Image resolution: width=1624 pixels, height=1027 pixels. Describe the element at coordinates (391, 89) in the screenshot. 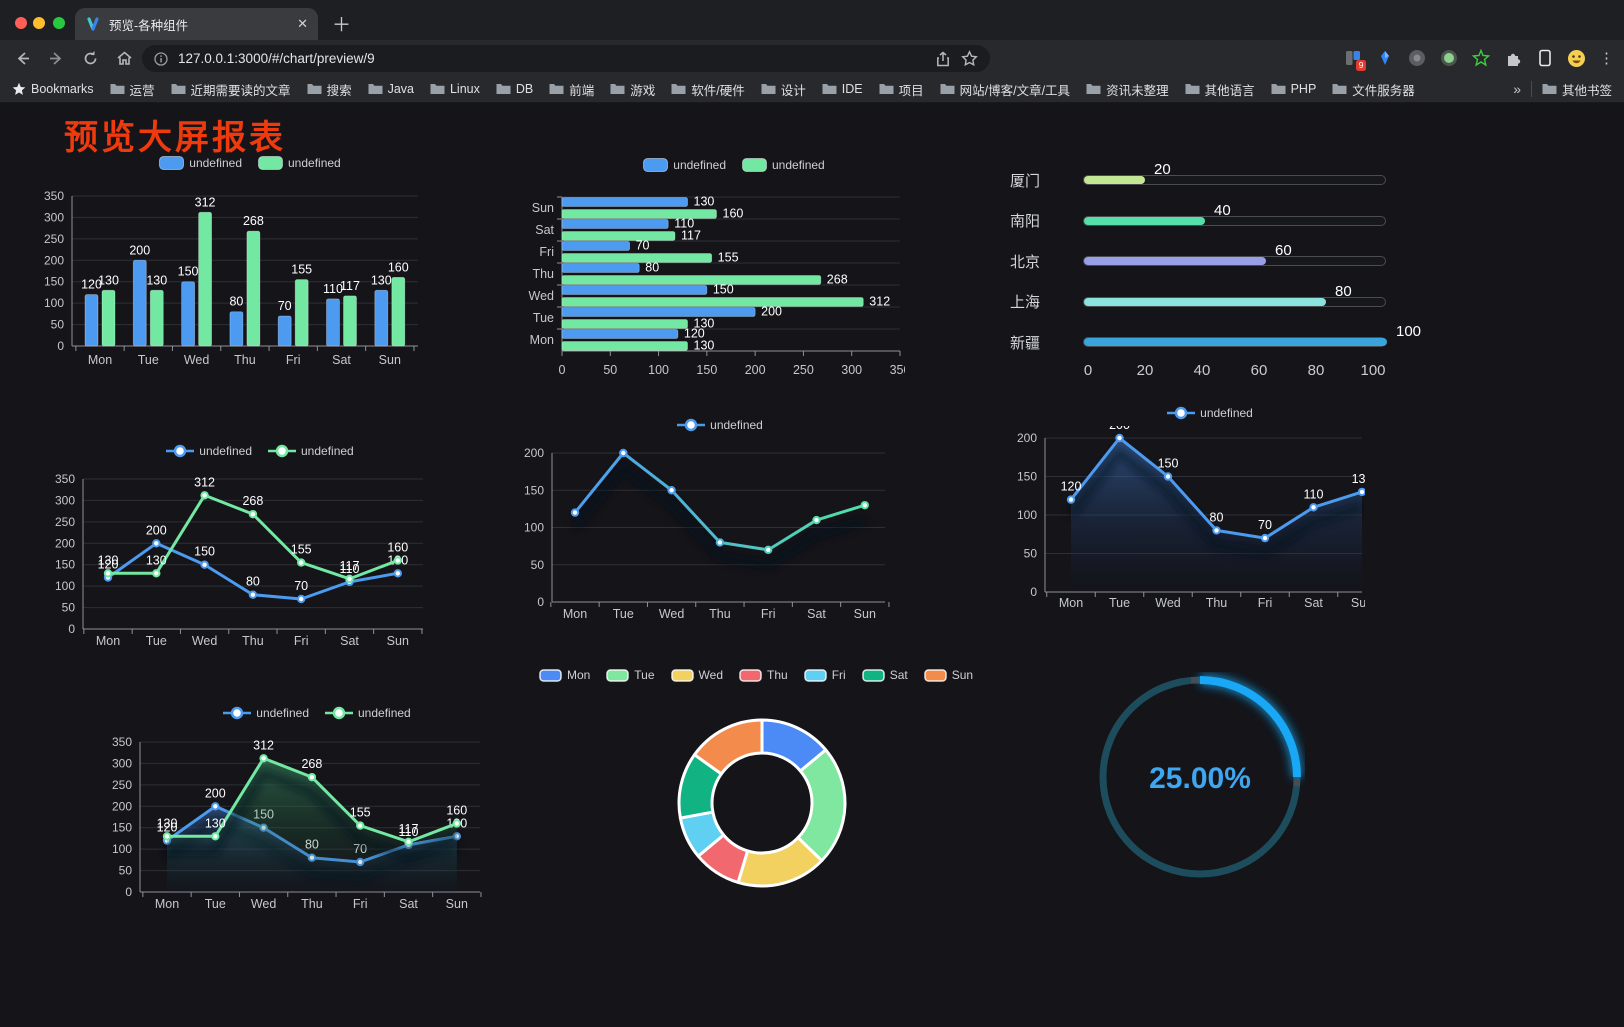

I see `bookmark-item: Java` at that location.